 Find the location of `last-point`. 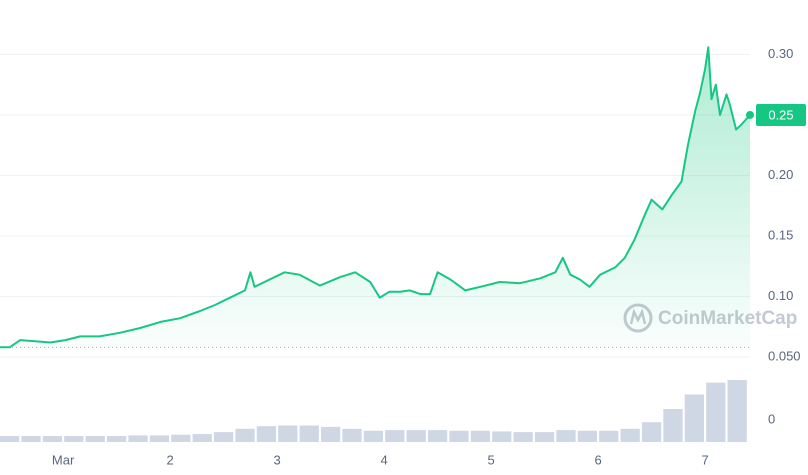

last-point is located at coordinates (750, 114).